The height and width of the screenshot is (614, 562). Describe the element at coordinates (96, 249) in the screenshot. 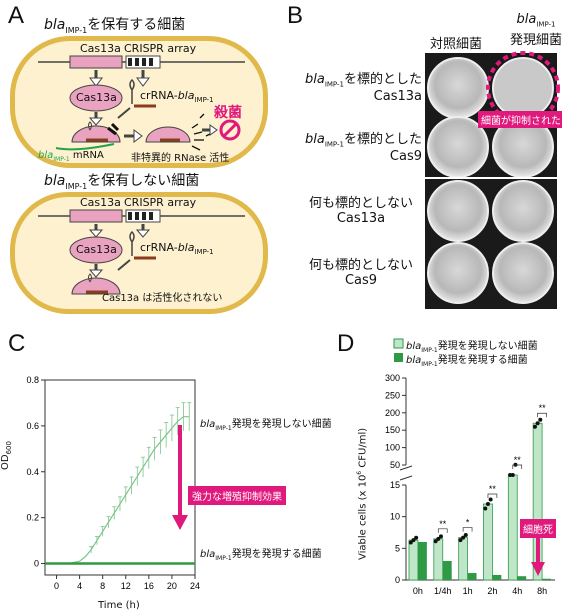

I see `cas13a-protein-label-2: Cas13a` at that location.